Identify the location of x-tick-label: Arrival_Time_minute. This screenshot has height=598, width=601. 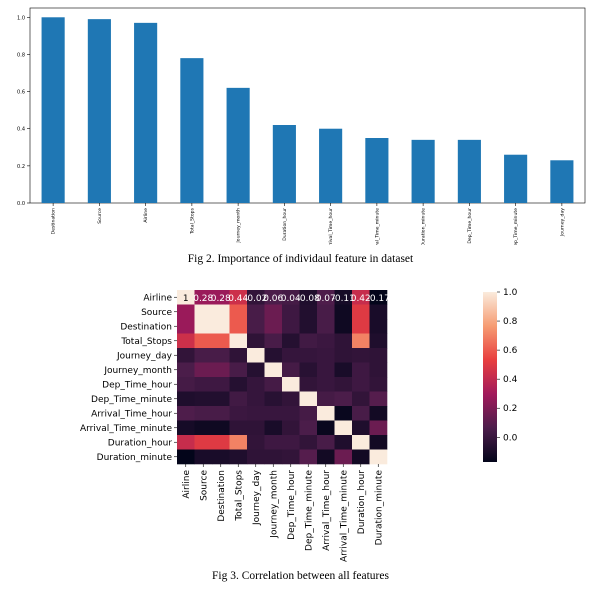
(377, 226).